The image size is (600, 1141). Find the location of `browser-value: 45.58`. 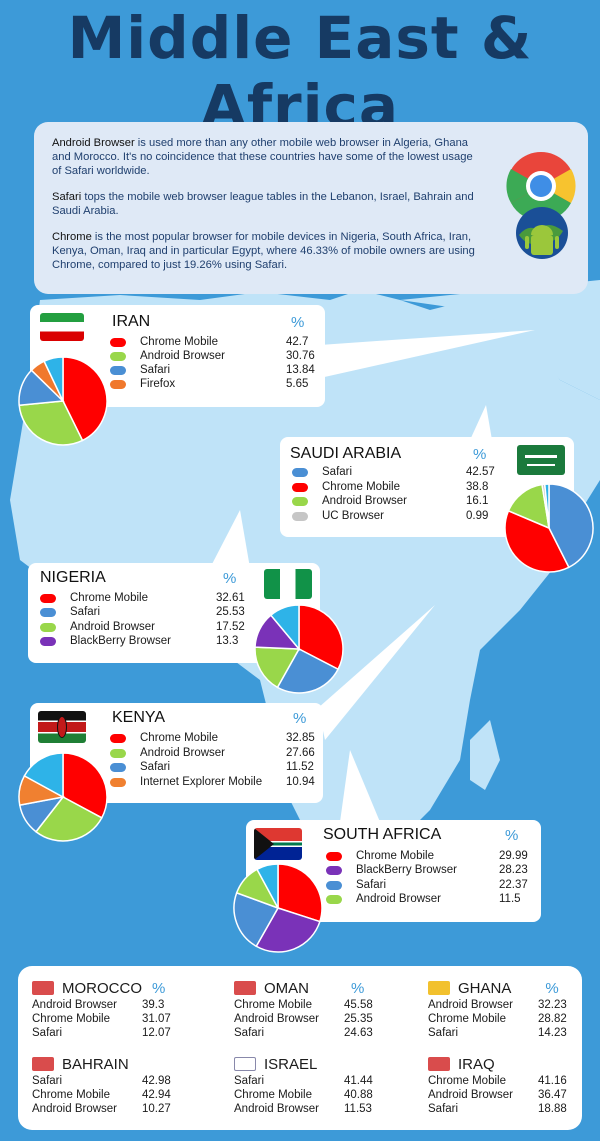

browser-value: 45.58 is located at coordinates (358, 1005).